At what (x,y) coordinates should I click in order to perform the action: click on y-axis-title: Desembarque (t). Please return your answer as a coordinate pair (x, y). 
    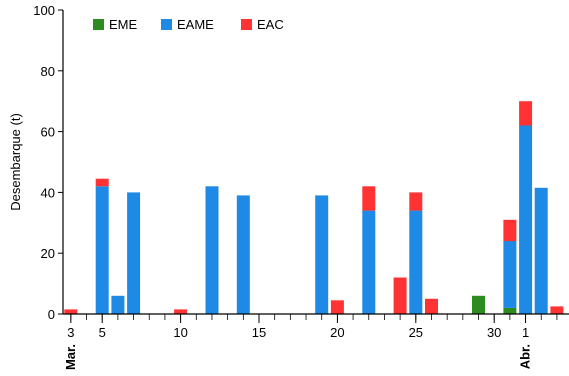
    Looking at the image, I should click on (15, 162).